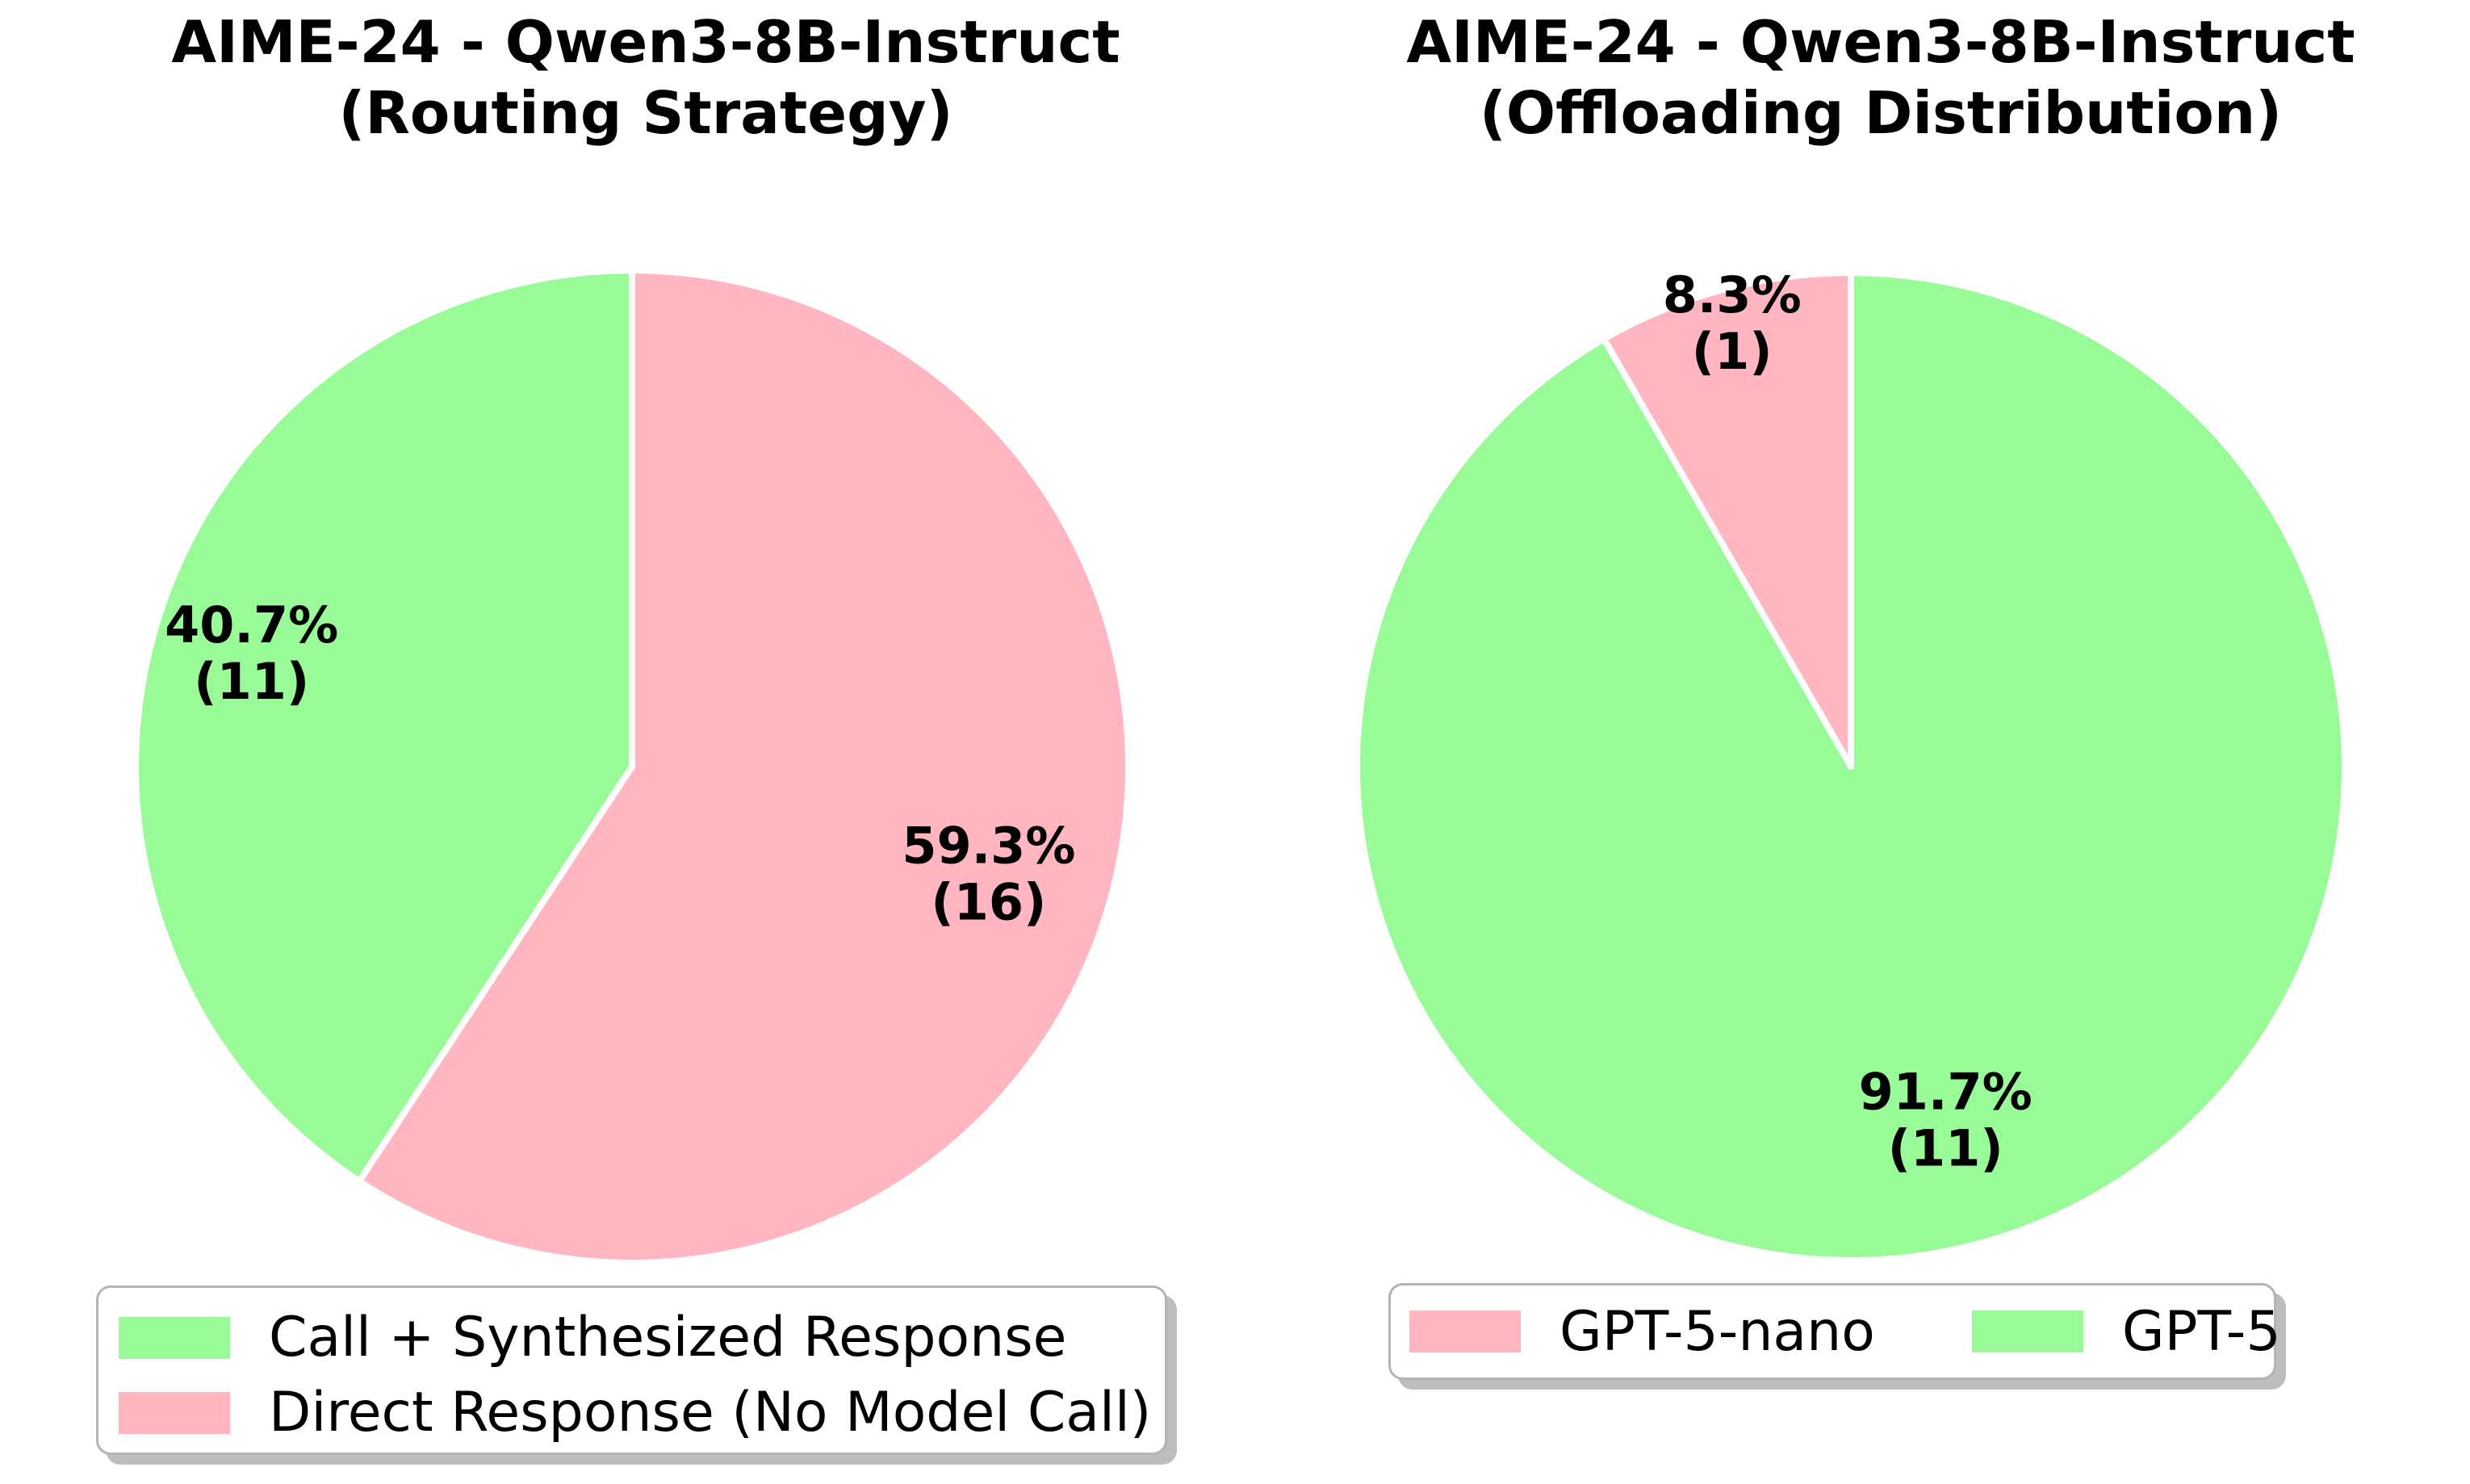  I want to click on slice-percent-value: 40.7%, so click(251, 625).